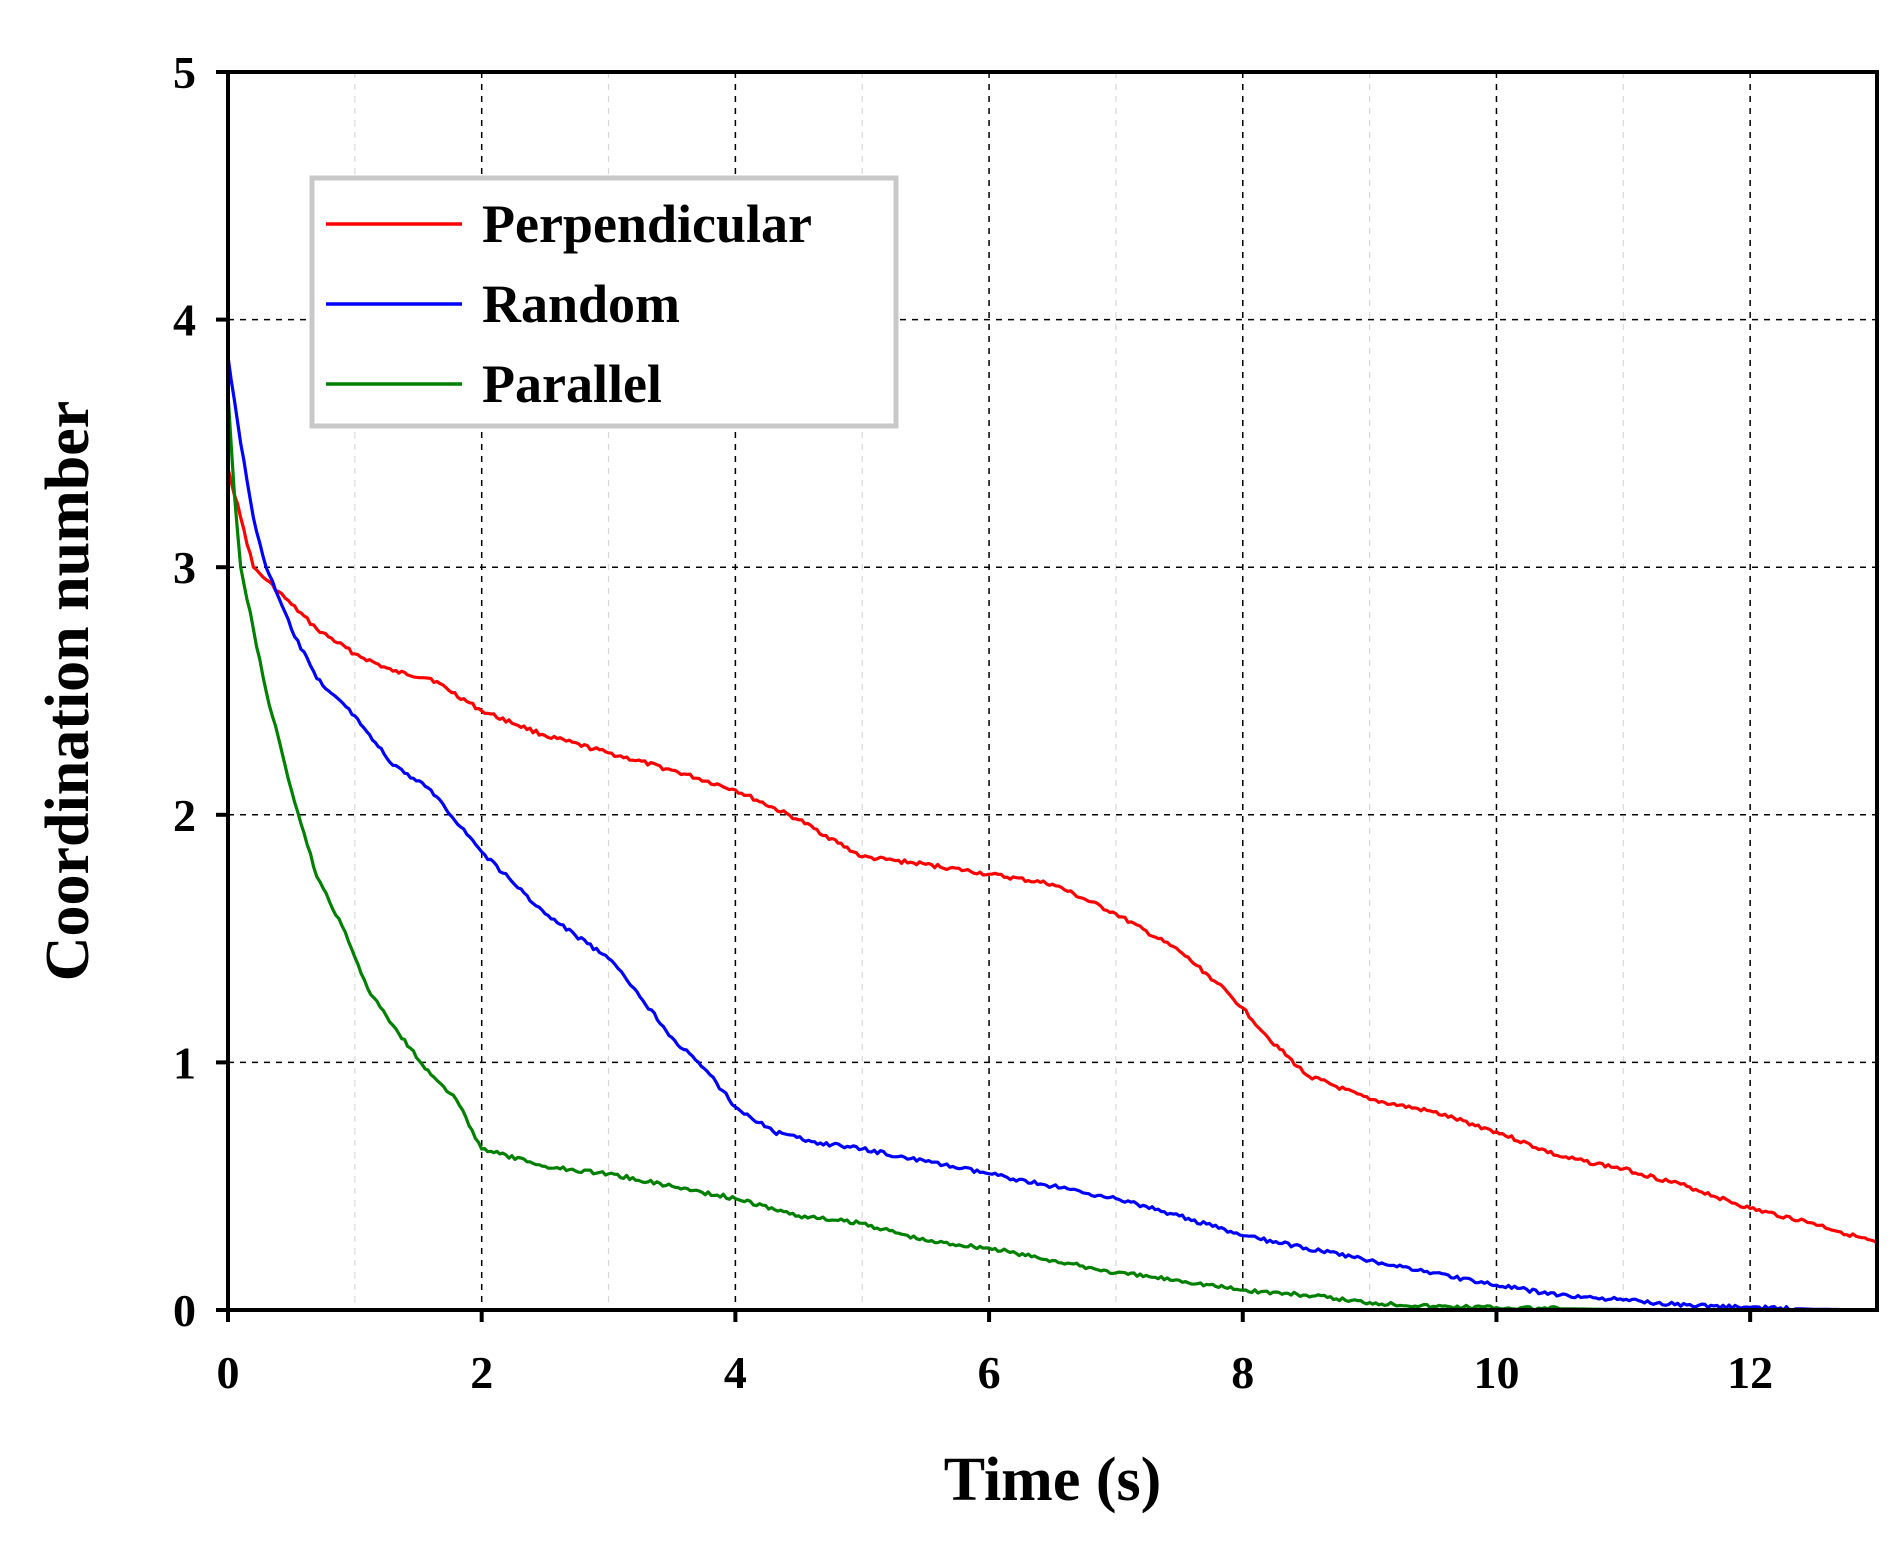 The height and width of the screenshot is (1550, 1899). What do you see at coordinates (184, 1062) in the screenshot?
I see `y-tick-label: 1` at bounding box center [184, 1062].